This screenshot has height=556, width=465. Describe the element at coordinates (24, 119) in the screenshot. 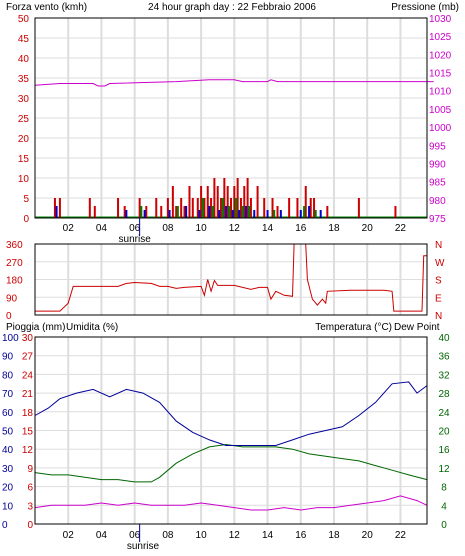

I see `wind-axis-tick-25: 25` at that location.